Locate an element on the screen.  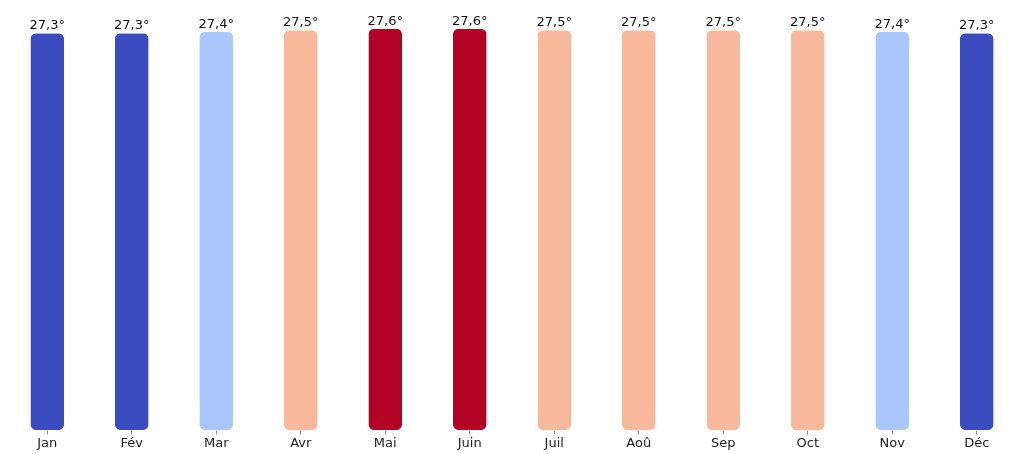
x-tick-label: Fév is located at coordinates (132, 442).